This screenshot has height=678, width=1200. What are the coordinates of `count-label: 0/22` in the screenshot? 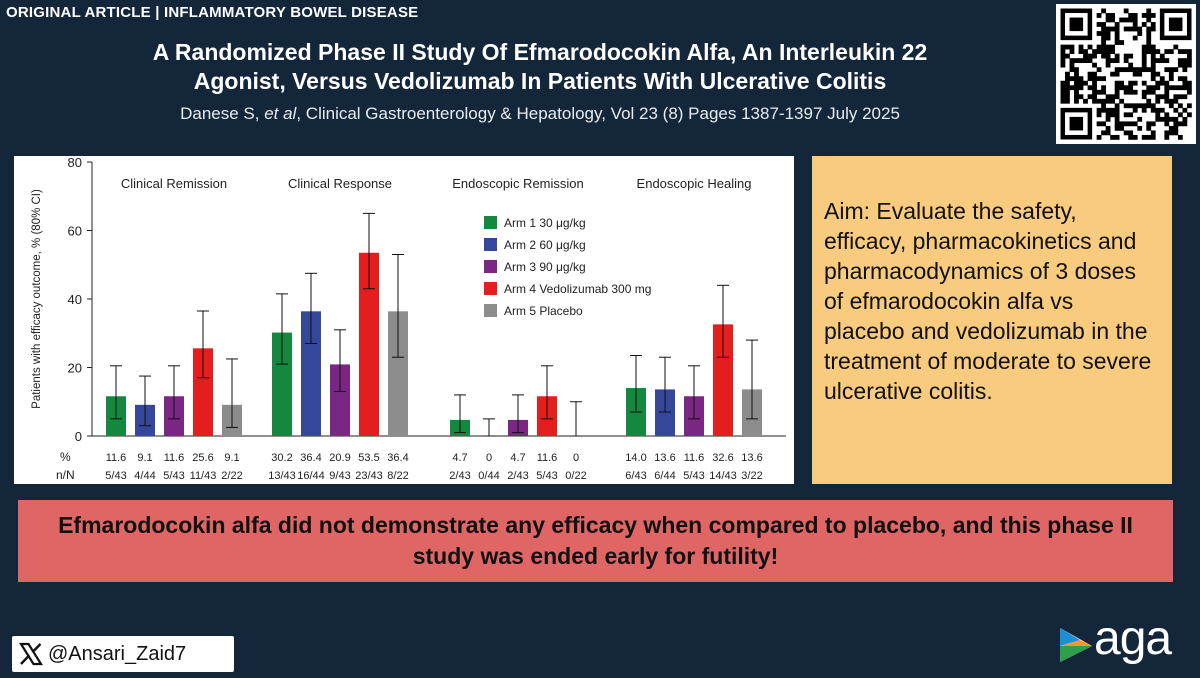 It's located at (575, 476).